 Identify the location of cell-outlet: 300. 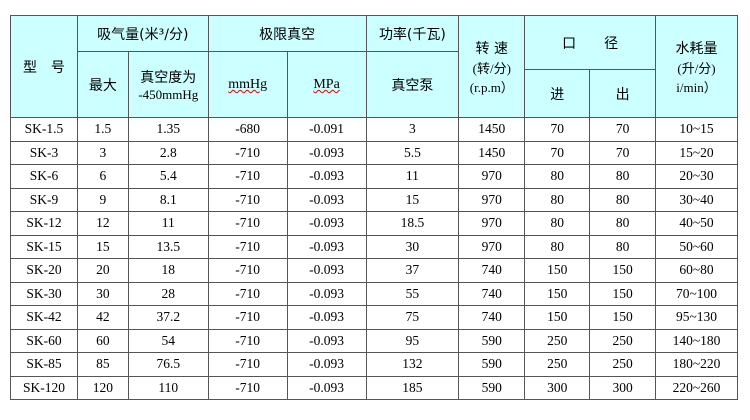
(622, 387).